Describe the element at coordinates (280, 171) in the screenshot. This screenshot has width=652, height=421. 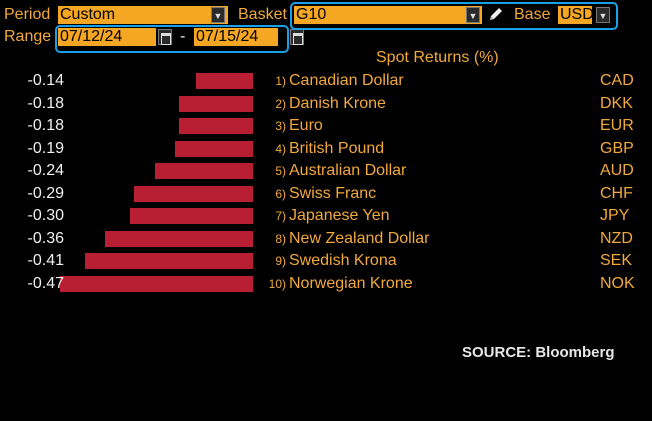
I see `rank-label: 5)` at that location.